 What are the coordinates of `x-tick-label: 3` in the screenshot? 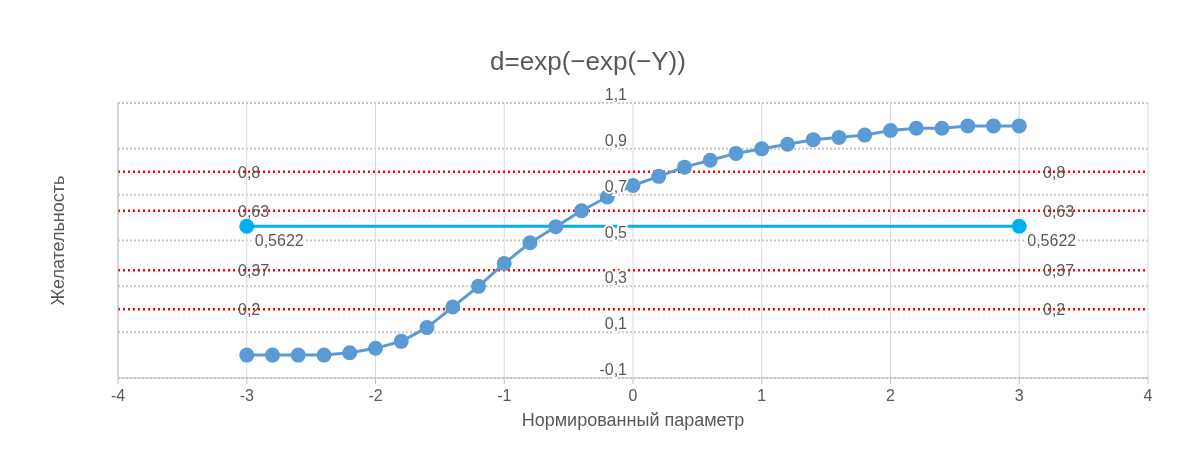 It's located at (1019, 396).